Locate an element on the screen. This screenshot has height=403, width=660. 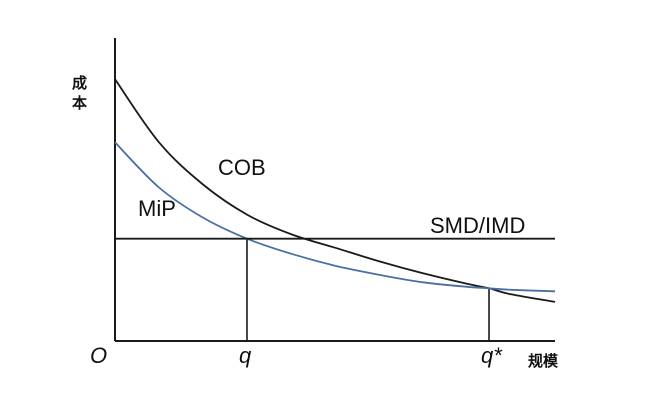
q-marker-label: q is located at coordinates (245, 355).